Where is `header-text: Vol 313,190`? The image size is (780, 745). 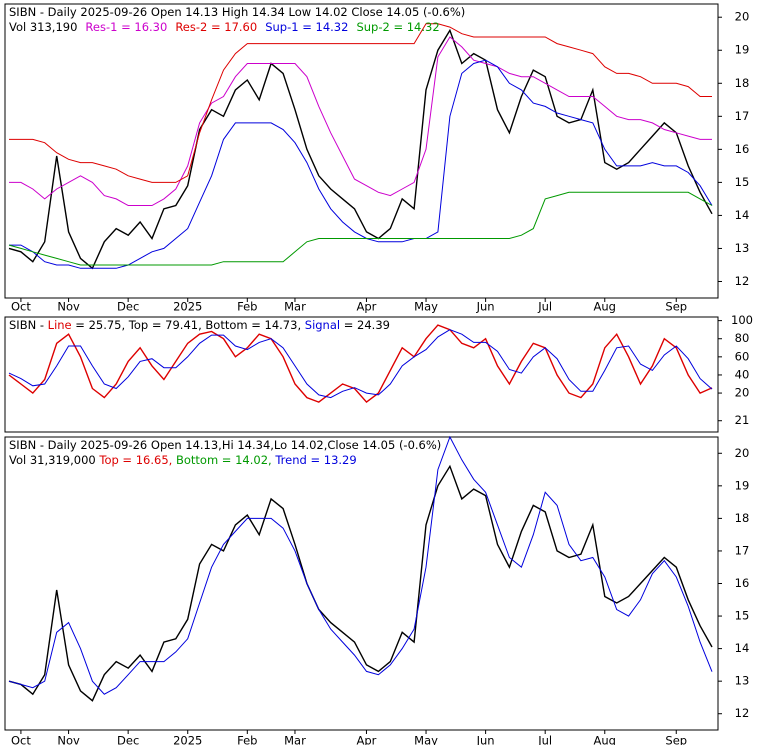
header-text: Vol 313,190 is located at coordinates (43, 27).